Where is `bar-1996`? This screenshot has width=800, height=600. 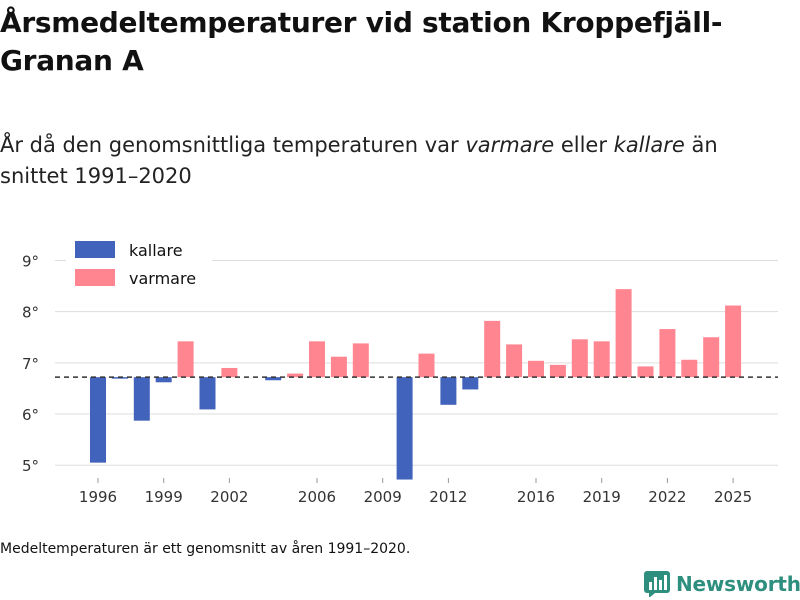
bar-1996 is located at coordinates (98, 420).